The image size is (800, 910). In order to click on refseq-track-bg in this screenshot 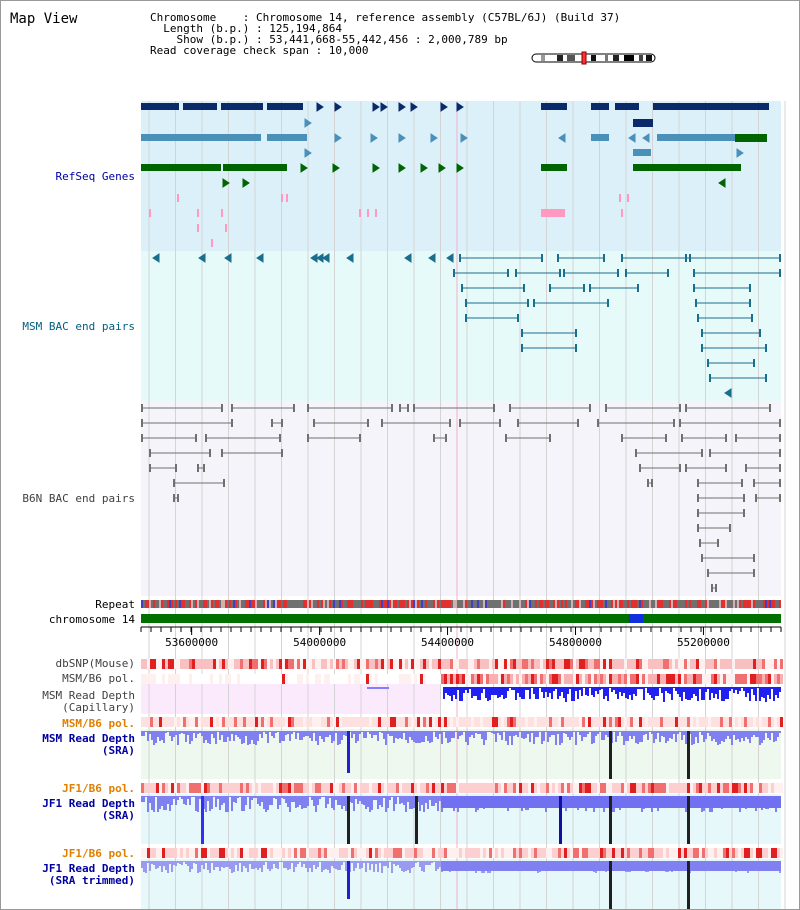, I will do `click(461, 176)`.